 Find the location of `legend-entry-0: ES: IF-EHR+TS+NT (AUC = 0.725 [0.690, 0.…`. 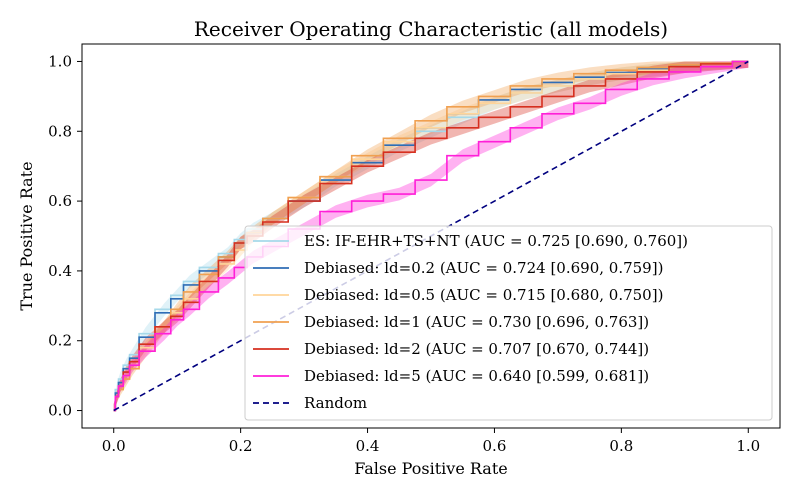

legend-entry-0: ES: IF-EHR+TS+NT (AUC = 0.725 [0.690, 0.… is located at coordinates (496, 241).